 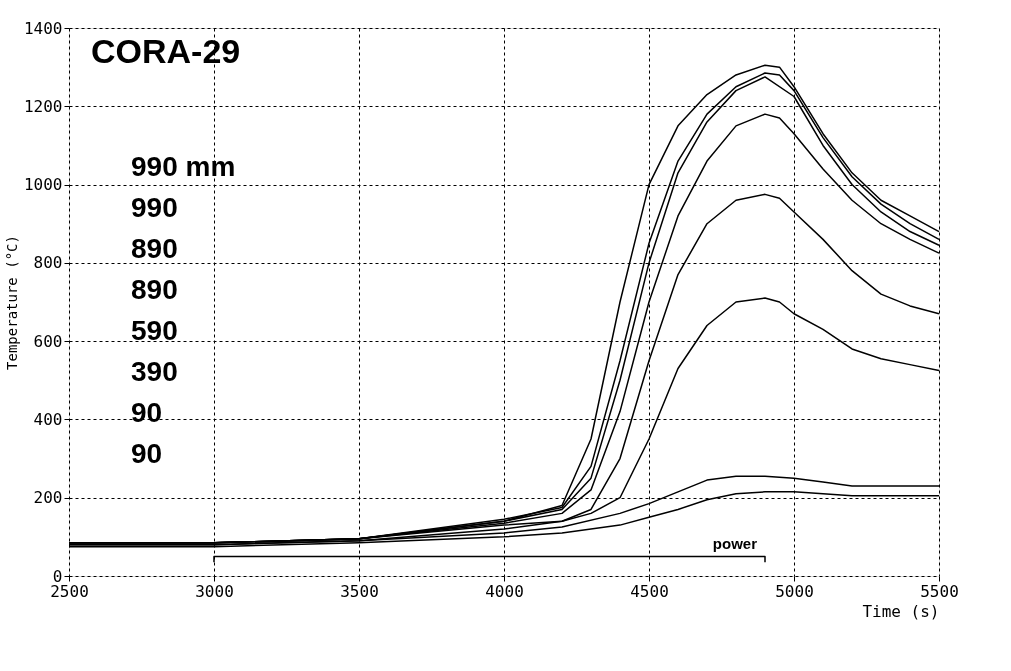 I want to click on y-tick-label: 200, so click(x=48, y=498).